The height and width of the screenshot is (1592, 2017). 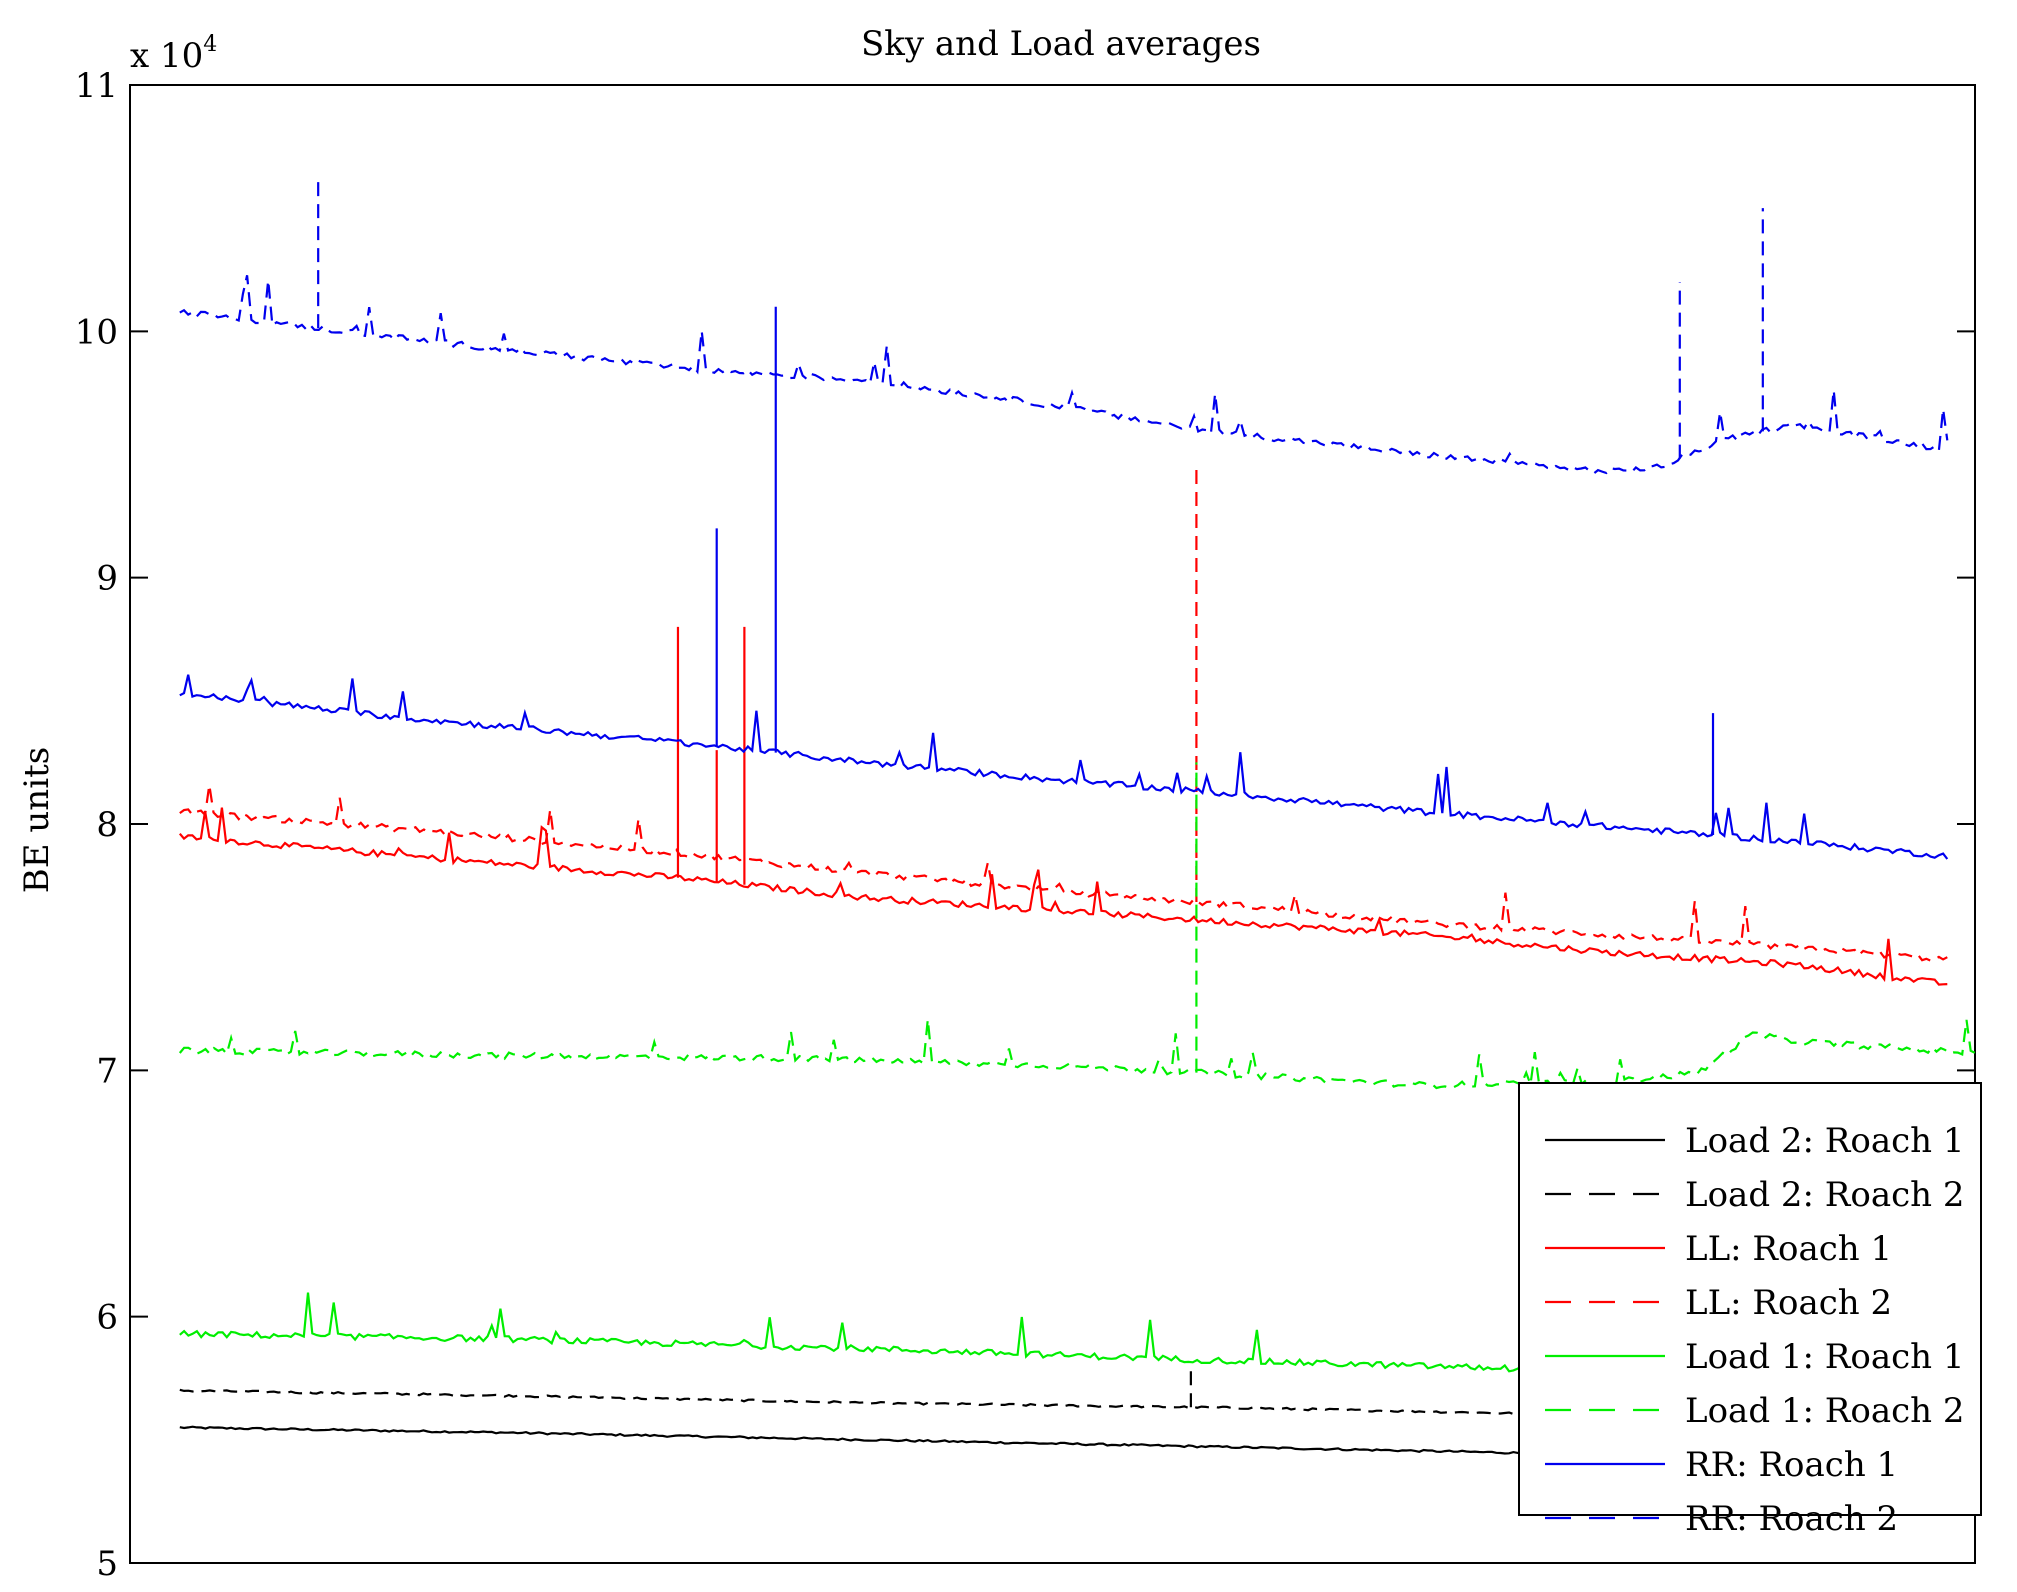 What do you see at coordinates (1825, 1357) in the screenshot?
I see `legend-label: Load 1: Roach 1` at bounding box center [1825, 1357].